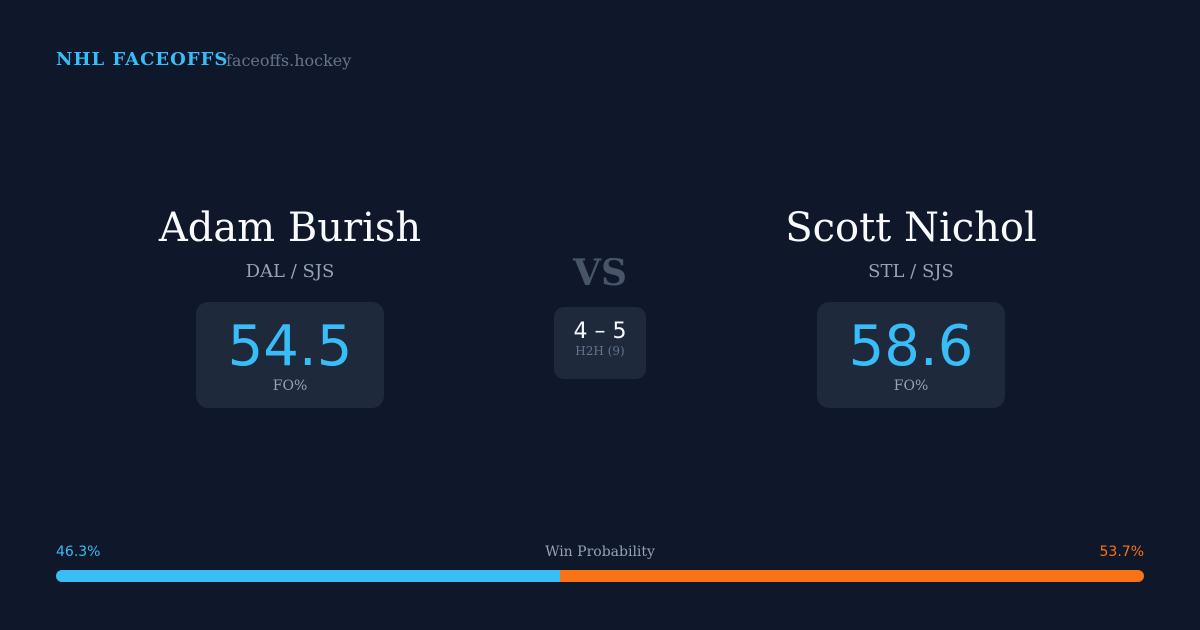 The image size is (1200, 630). Describe the element at coordinates (289, 60) in the screenshot. I see `site-url: faceoffs.hockey` at that location.